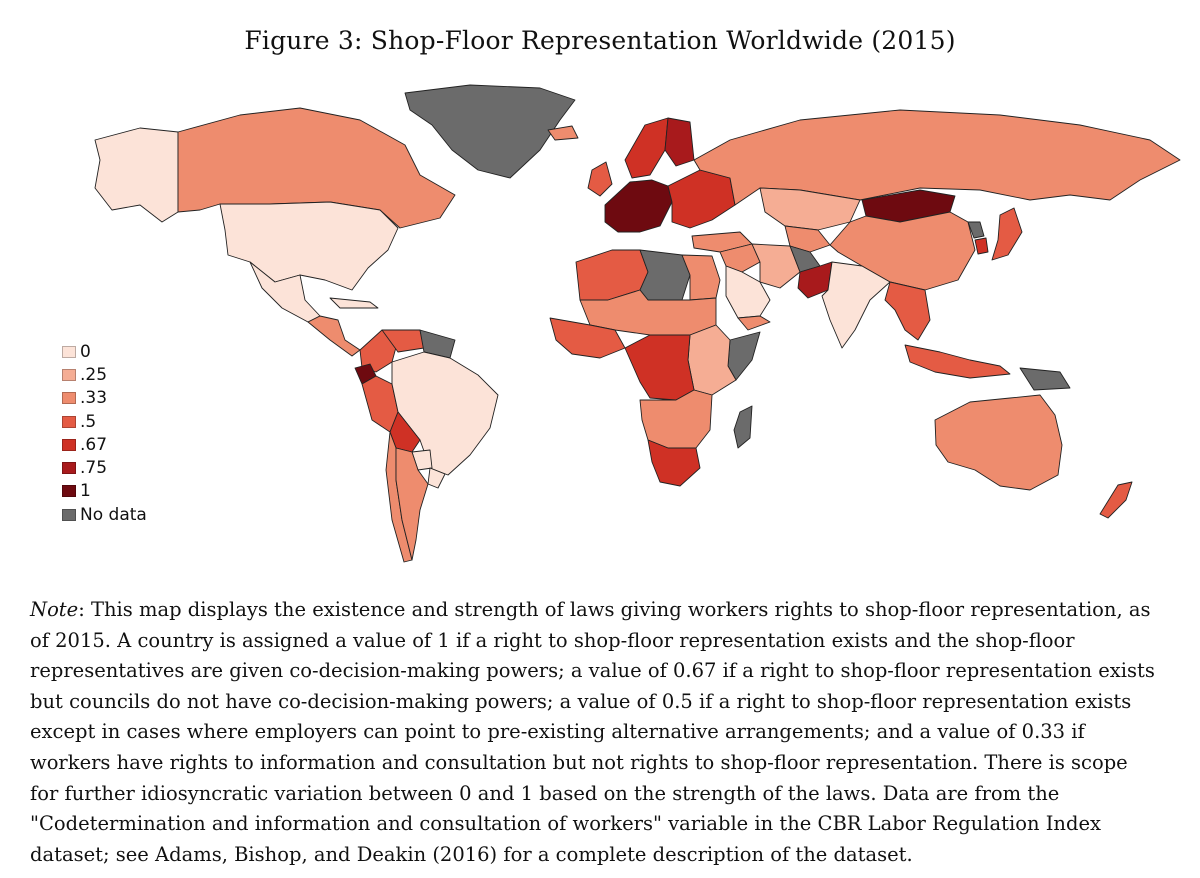 This screenshot has width=1200, height=878. I want to click on region-scandinavia, so click(646, 148).